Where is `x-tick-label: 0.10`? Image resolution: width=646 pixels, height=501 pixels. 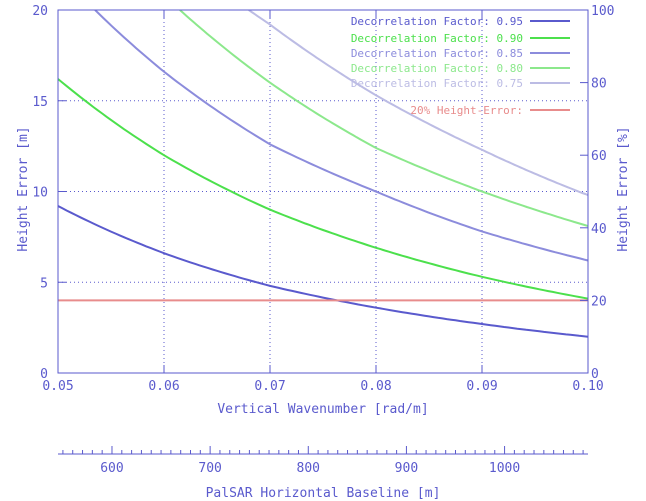
x-tick-label: 0.10 is located at coordinates (587, 386).